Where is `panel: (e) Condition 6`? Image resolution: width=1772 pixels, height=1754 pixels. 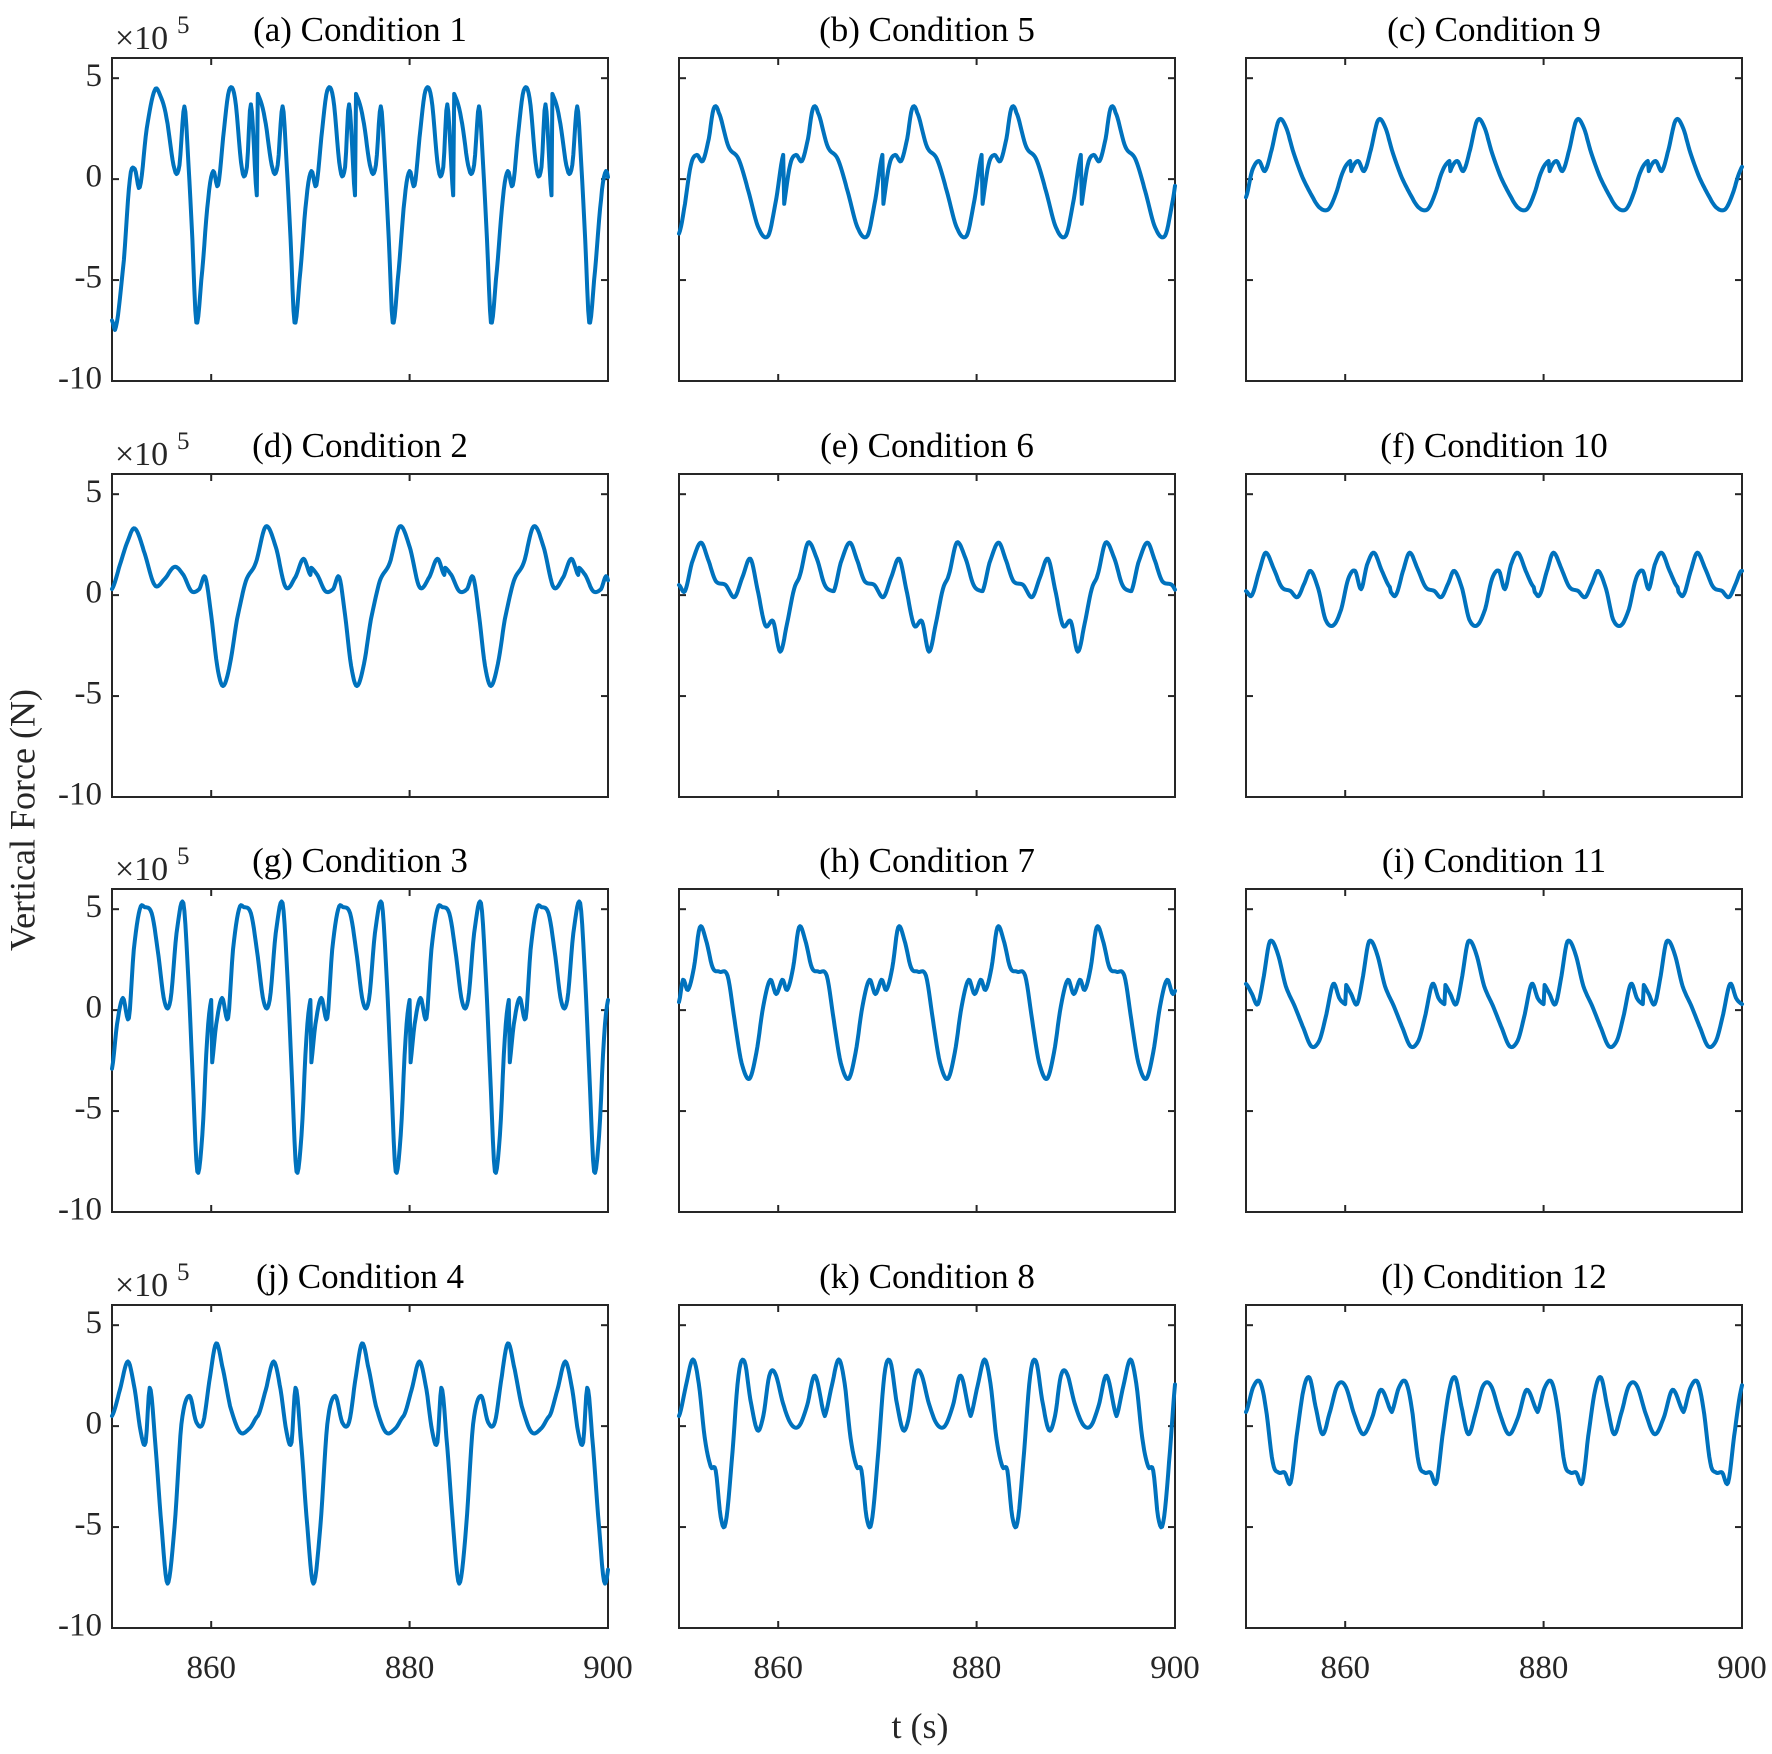
panel: (e) Condition 6 is located at coordinates (927, 612).